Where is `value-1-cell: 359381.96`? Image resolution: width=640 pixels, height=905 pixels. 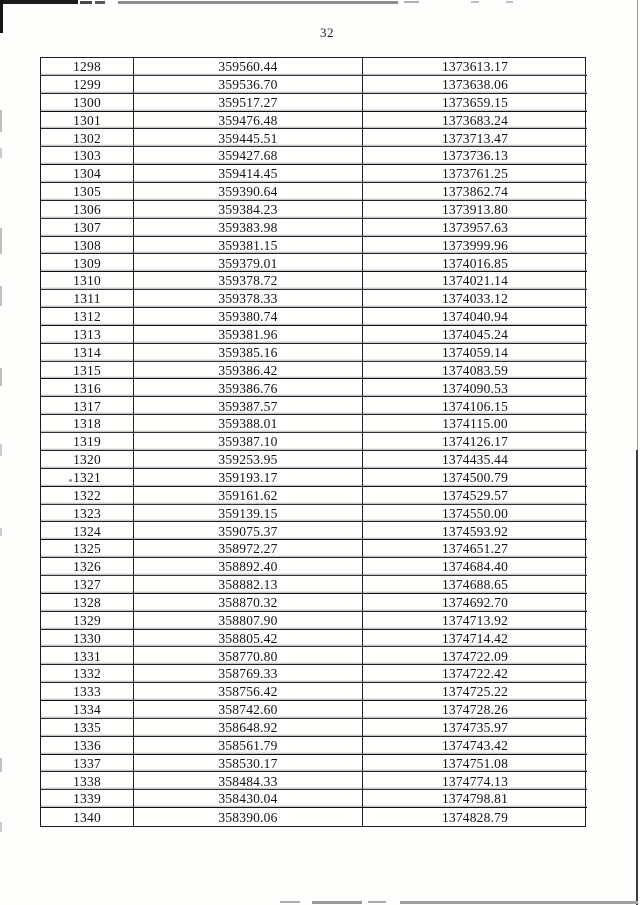 value-1-cell: 359381.96 is located at coordinates (248, 334).